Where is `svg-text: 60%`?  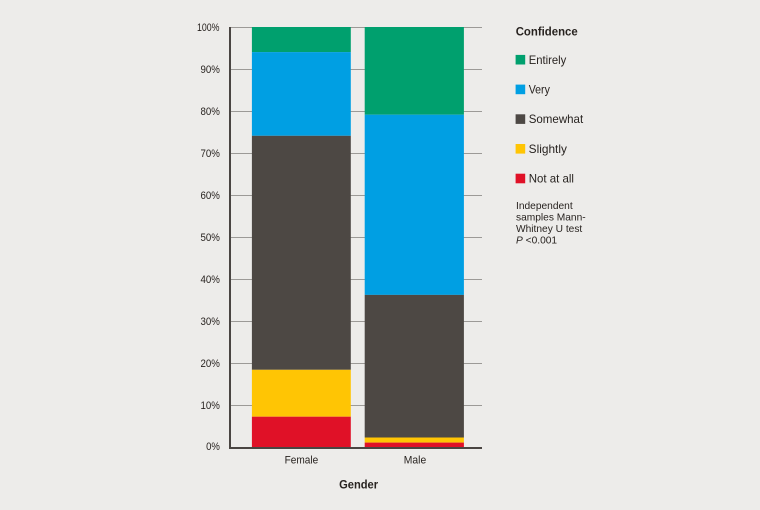
svg-text: 60% is located at coordinates (211, 196).